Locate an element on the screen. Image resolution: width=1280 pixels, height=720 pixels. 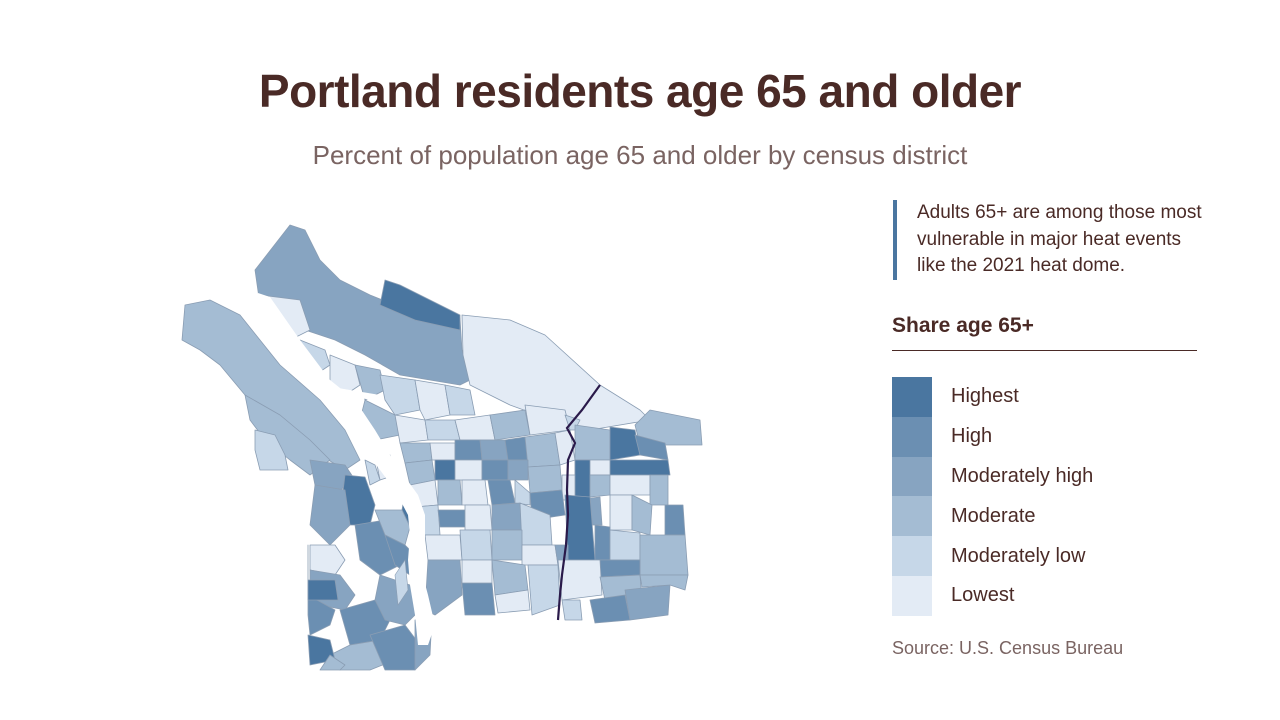
legend-label: High is located at coordinates (972, 436).